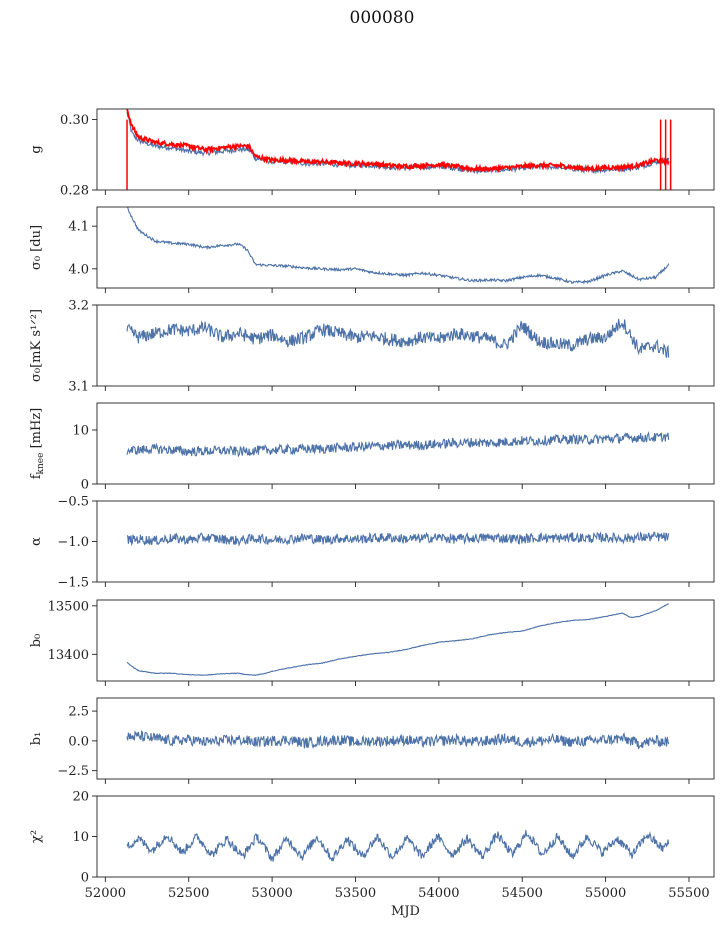 This screenshot has height=936, width=725. I want to click on xtick-label-1: 52500, so click(188, 893).